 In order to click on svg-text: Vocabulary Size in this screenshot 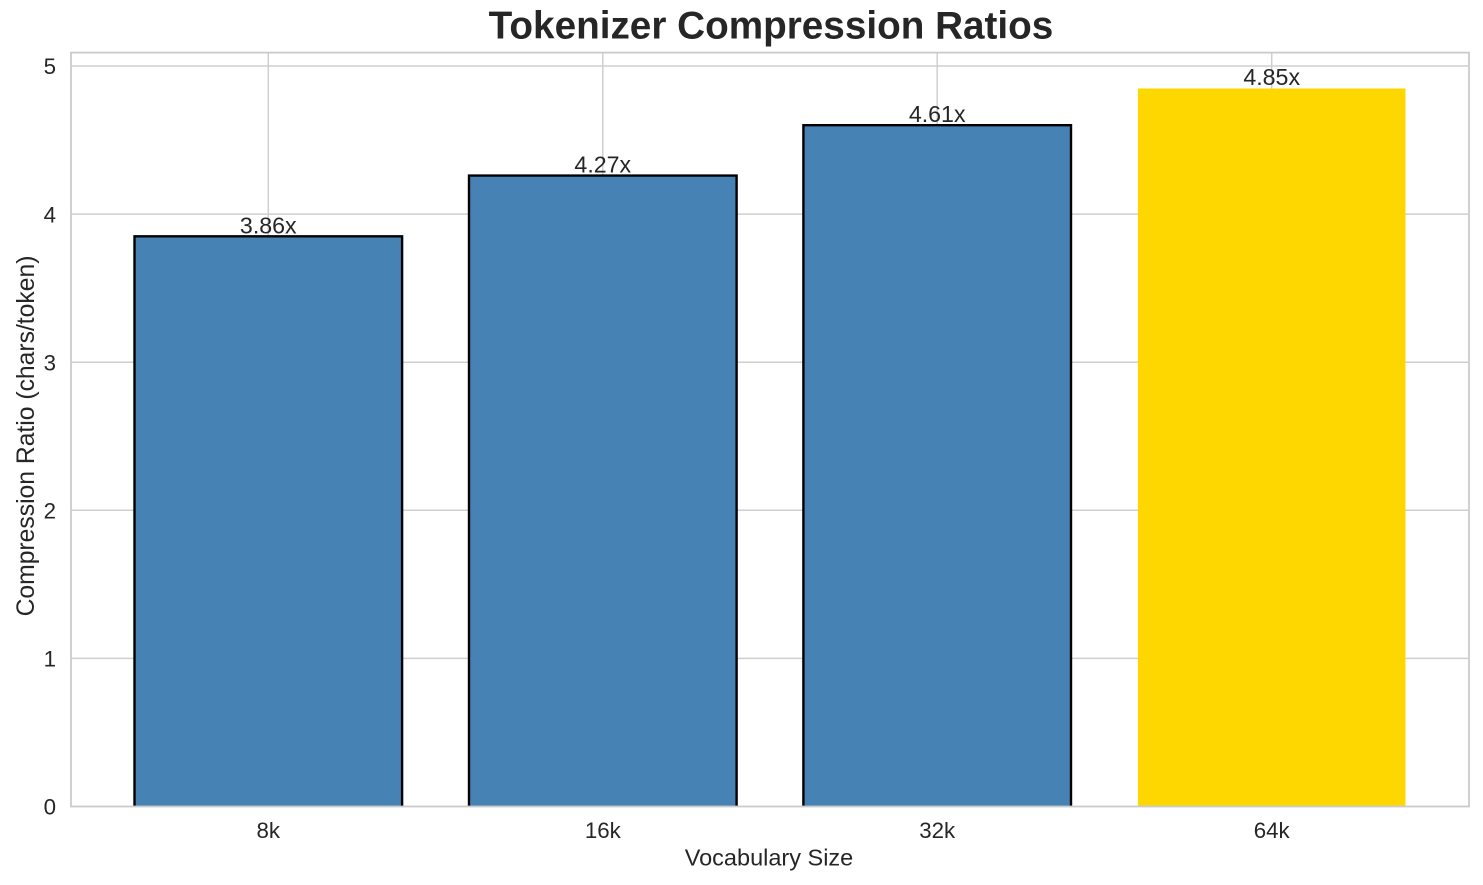, I will do `click(769, 858)`.